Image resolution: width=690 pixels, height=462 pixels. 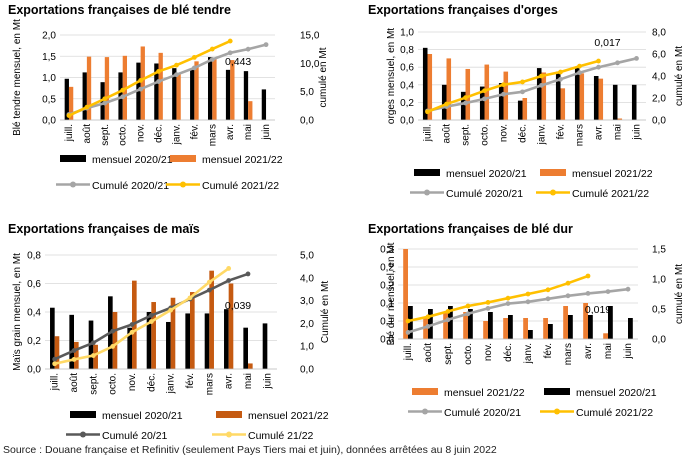 I want to click on y-axis-label: Blé dur mensuel, en Mt, so click(x=391, y=293).